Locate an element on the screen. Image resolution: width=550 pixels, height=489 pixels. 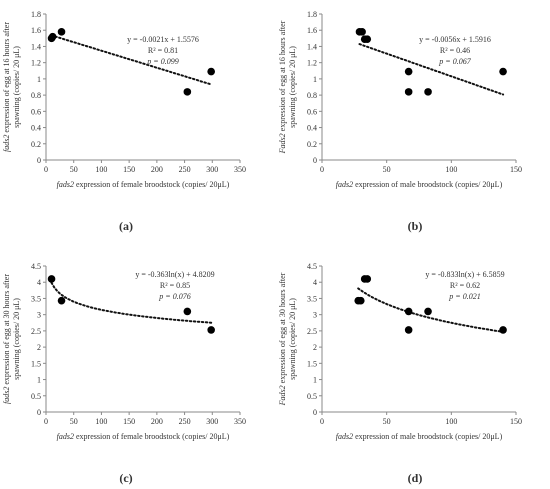
p-value-label: p = 0.021 is located at coordinates (464, 296).